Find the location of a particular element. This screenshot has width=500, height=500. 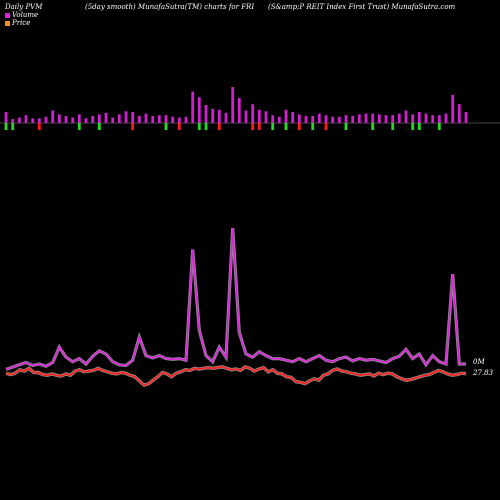

price-swatch-icon is located at coordinates (7, 23).